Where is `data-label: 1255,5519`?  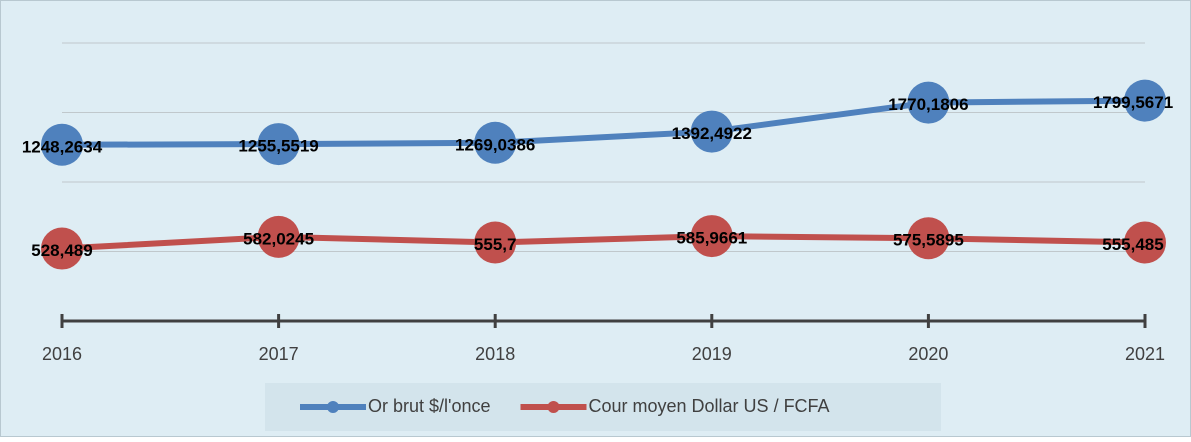
data-label: 1255,5519 is located at coordinates (278, 146).